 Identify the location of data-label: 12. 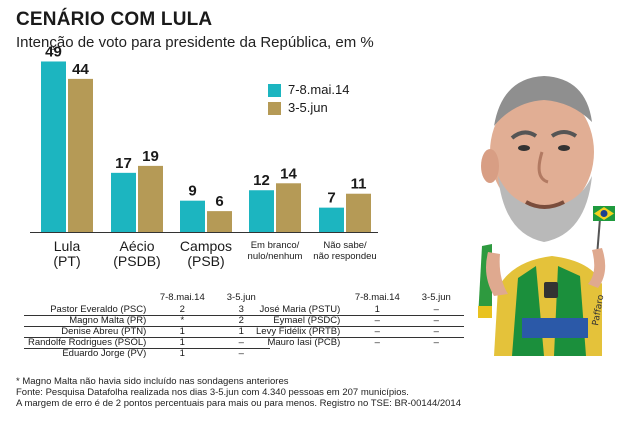
(261, 180).